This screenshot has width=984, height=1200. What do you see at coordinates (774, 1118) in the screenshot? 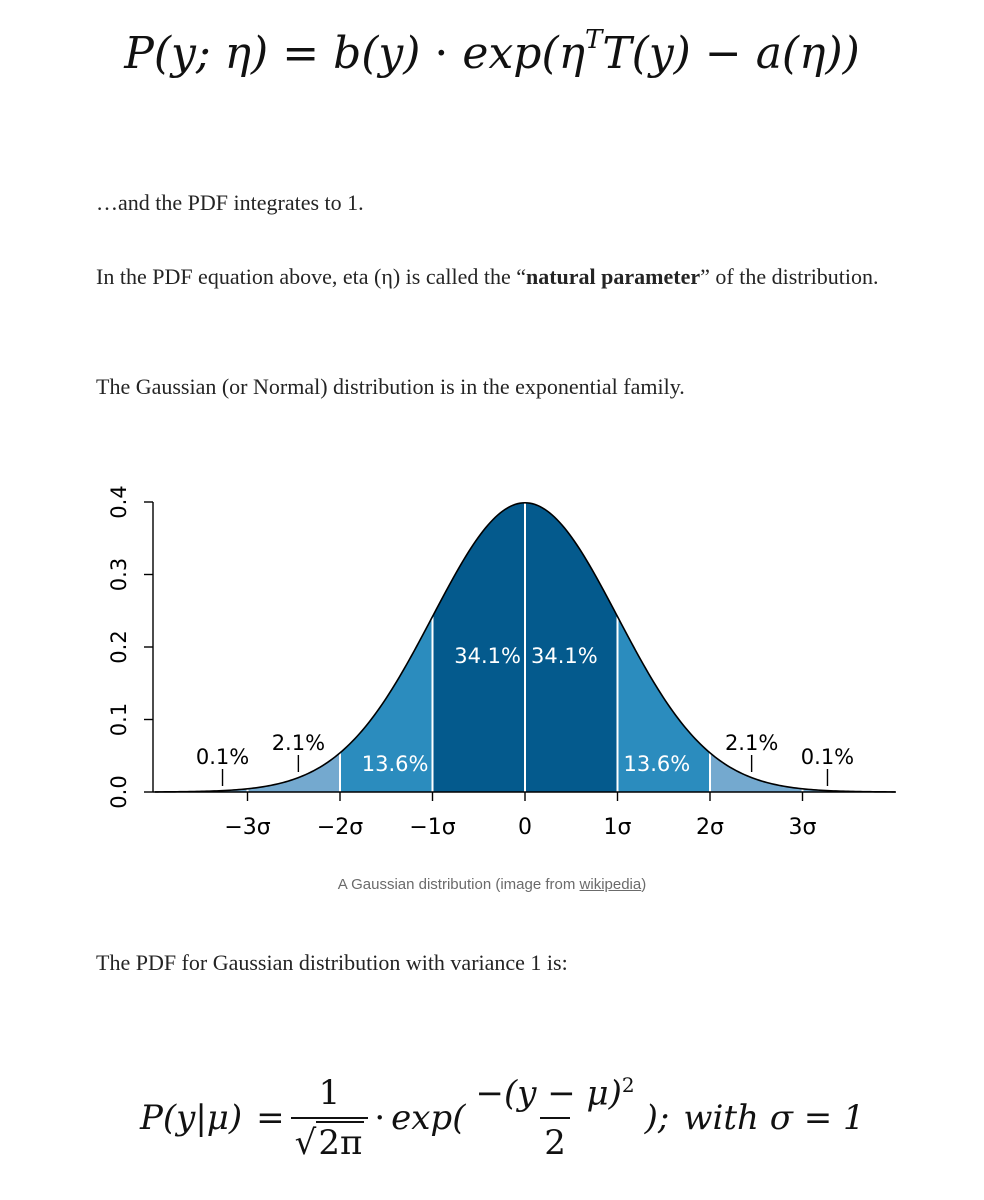
I see `eq2-with: with σ = 1` at bounding box center [774, 1118].